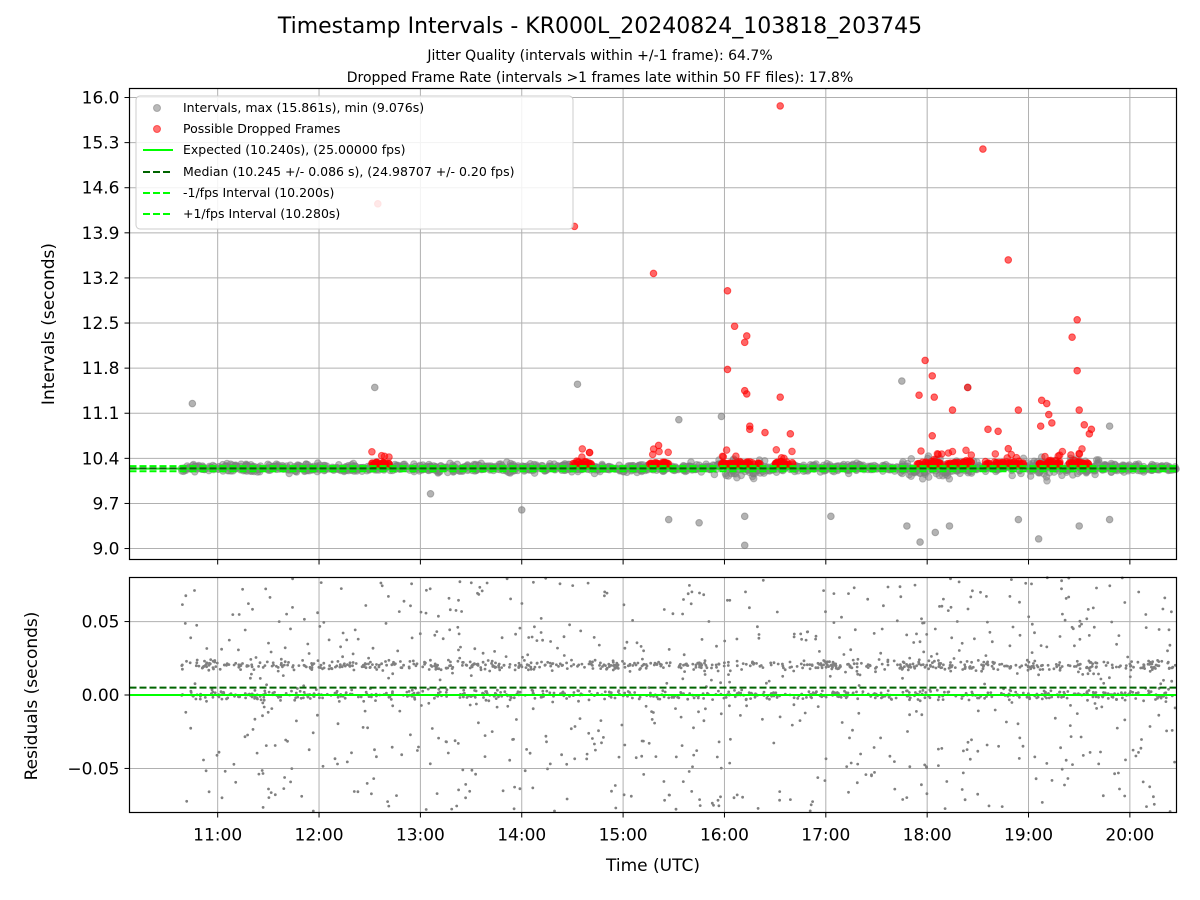 The image size is (1200, 900). Describe the element at coordinates (101, 234) in the screenshot. I see `top-ytick-label-7: 13.9` at that location.